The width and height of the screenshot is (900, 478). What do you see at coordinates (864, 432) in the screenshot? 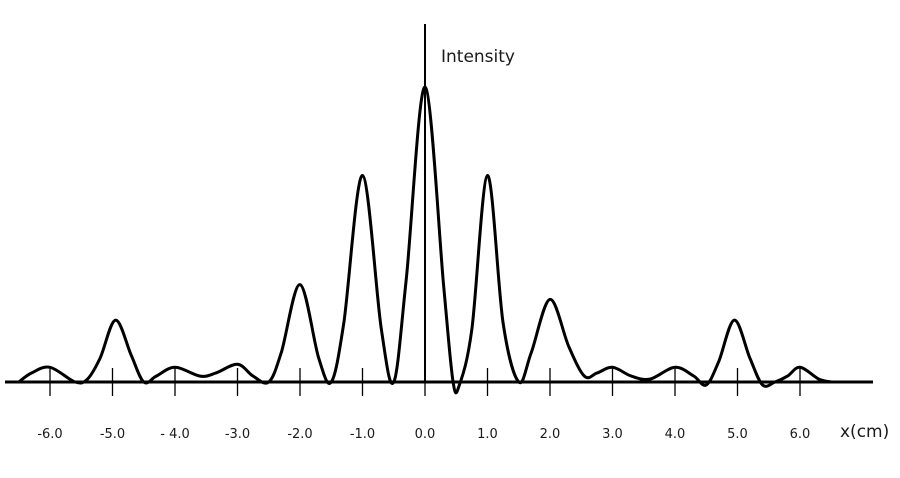
I see `x-axis-label: x(cm)` at bounding box center [864, 432].